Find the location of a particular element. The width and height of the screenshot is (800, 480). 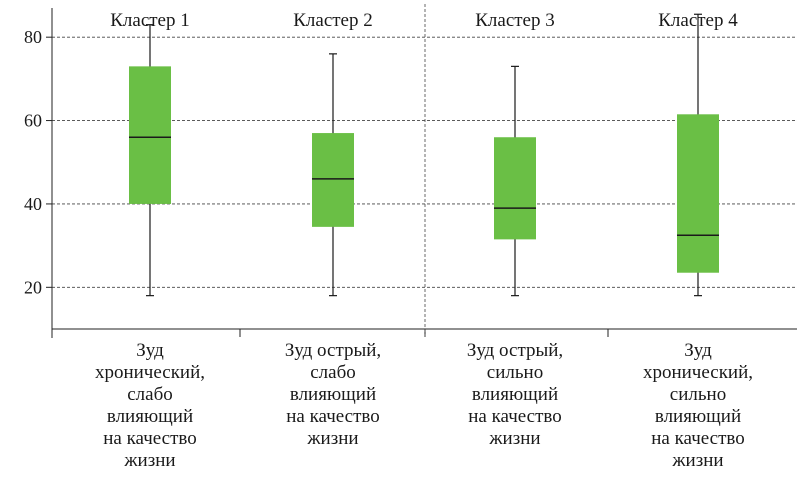

cluster-title-4: Кластер 4 is located at coordinates (698, 20).